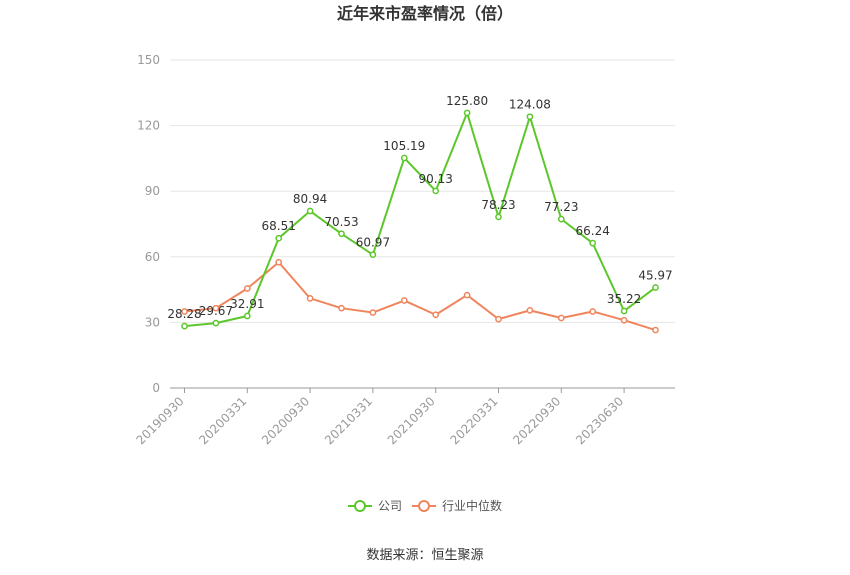  What do you see at coordinates (424, 555) in the screenshot?
I see `source-note: 数据来源：恒生聚源` at bounding box center [424, 555].